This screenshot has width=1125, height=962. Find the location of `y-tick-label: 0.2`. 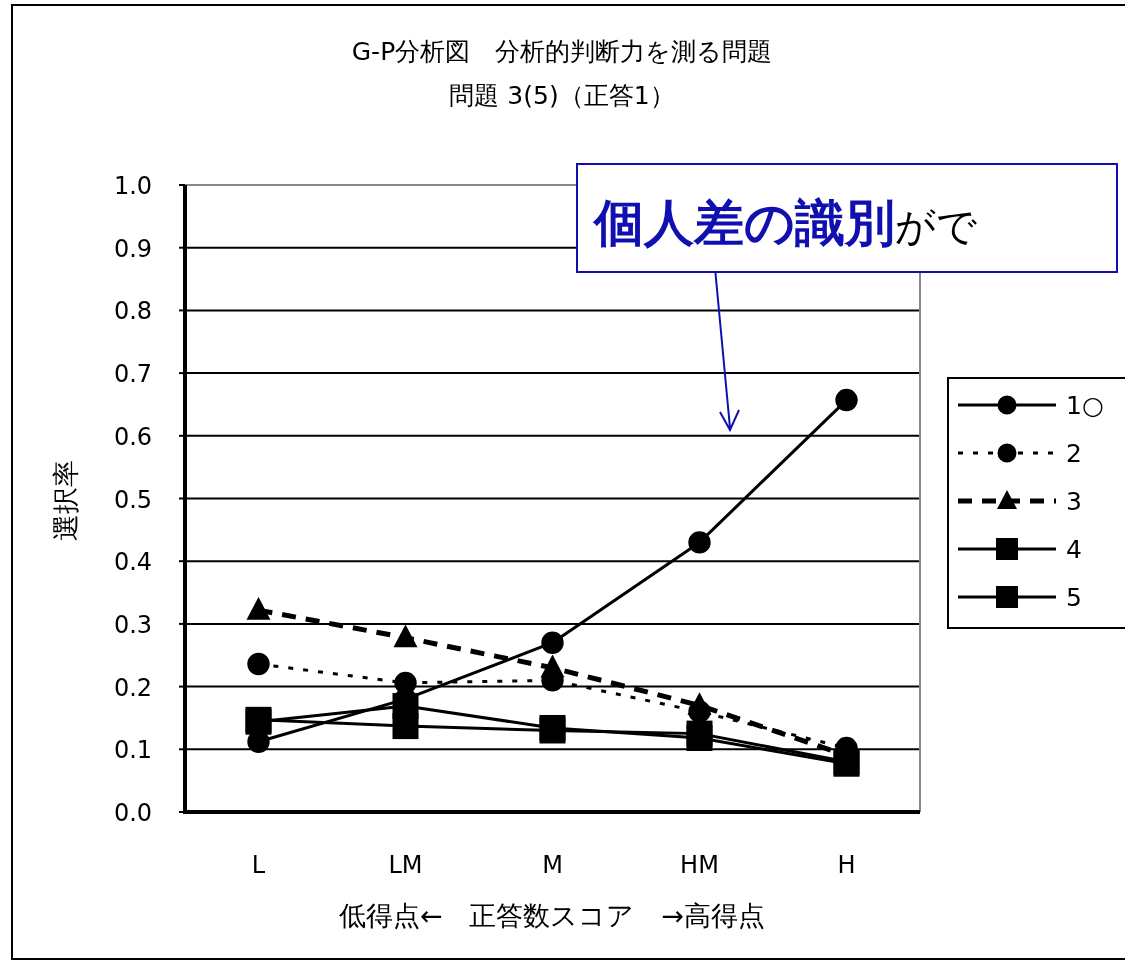

y-tick-label: 0.2 is located at coordinates (133, 687).